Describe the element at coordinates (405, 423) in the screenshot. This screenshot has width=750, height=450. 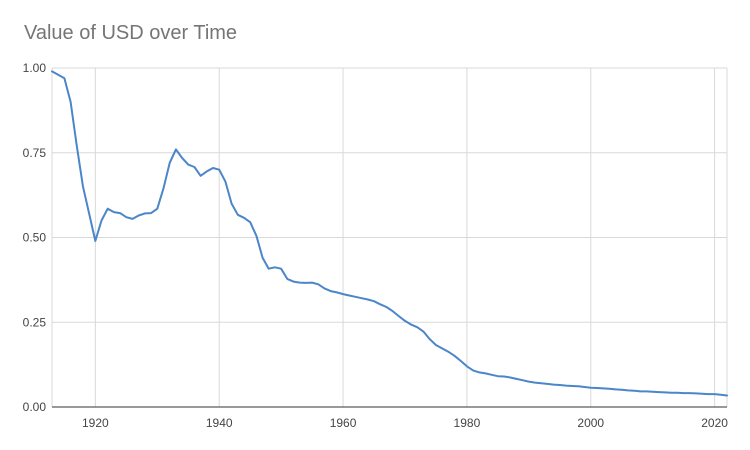
I see `x-axis-ticks: 1920 1940 1960 1980 2000 2020` at that location.